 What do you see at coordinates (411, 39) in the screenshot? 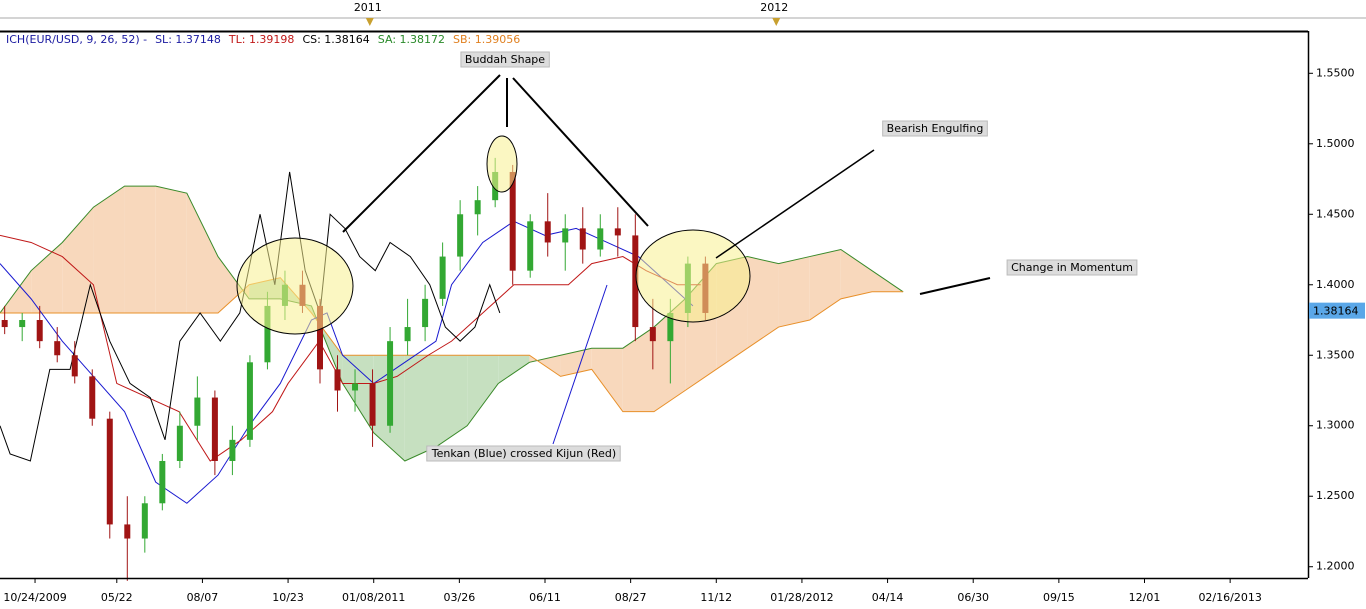
I see `legend-entry: SA: 1.38172` at bounding box center [411, 39].